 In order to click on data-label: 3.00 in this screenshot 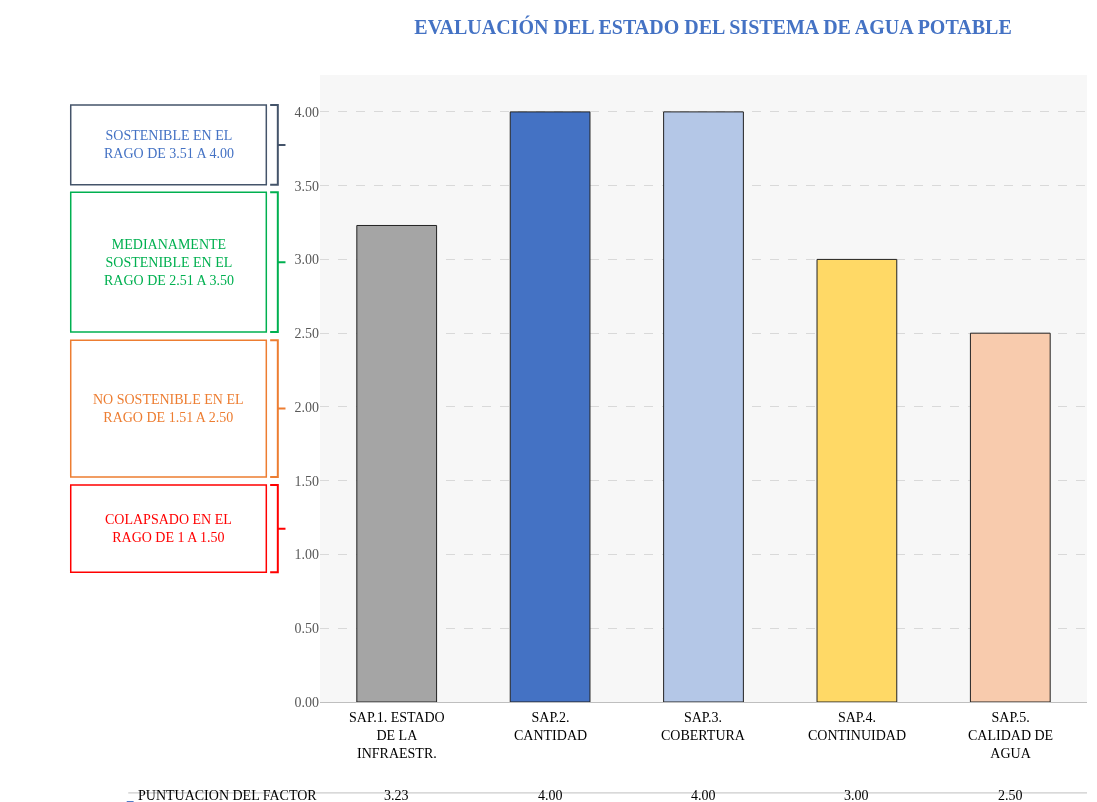, I will do `click(856, 795)`.